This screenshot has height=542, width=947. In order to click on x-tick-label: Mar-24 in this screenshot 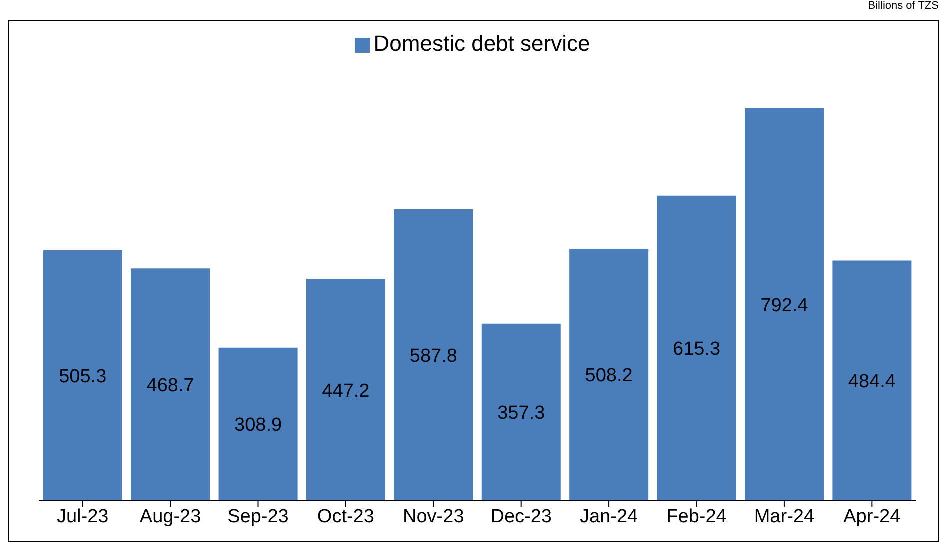, I will do `click(784, 517)`.